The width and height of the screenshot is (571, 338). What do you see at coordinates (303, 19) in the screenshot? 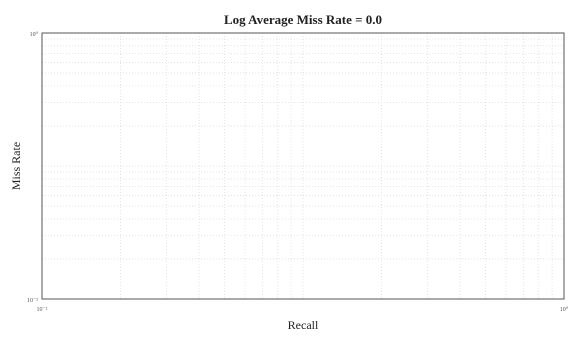
I see `chart-title: Log Average Miss Rate = 0.0` at bounding box center [303, 19].